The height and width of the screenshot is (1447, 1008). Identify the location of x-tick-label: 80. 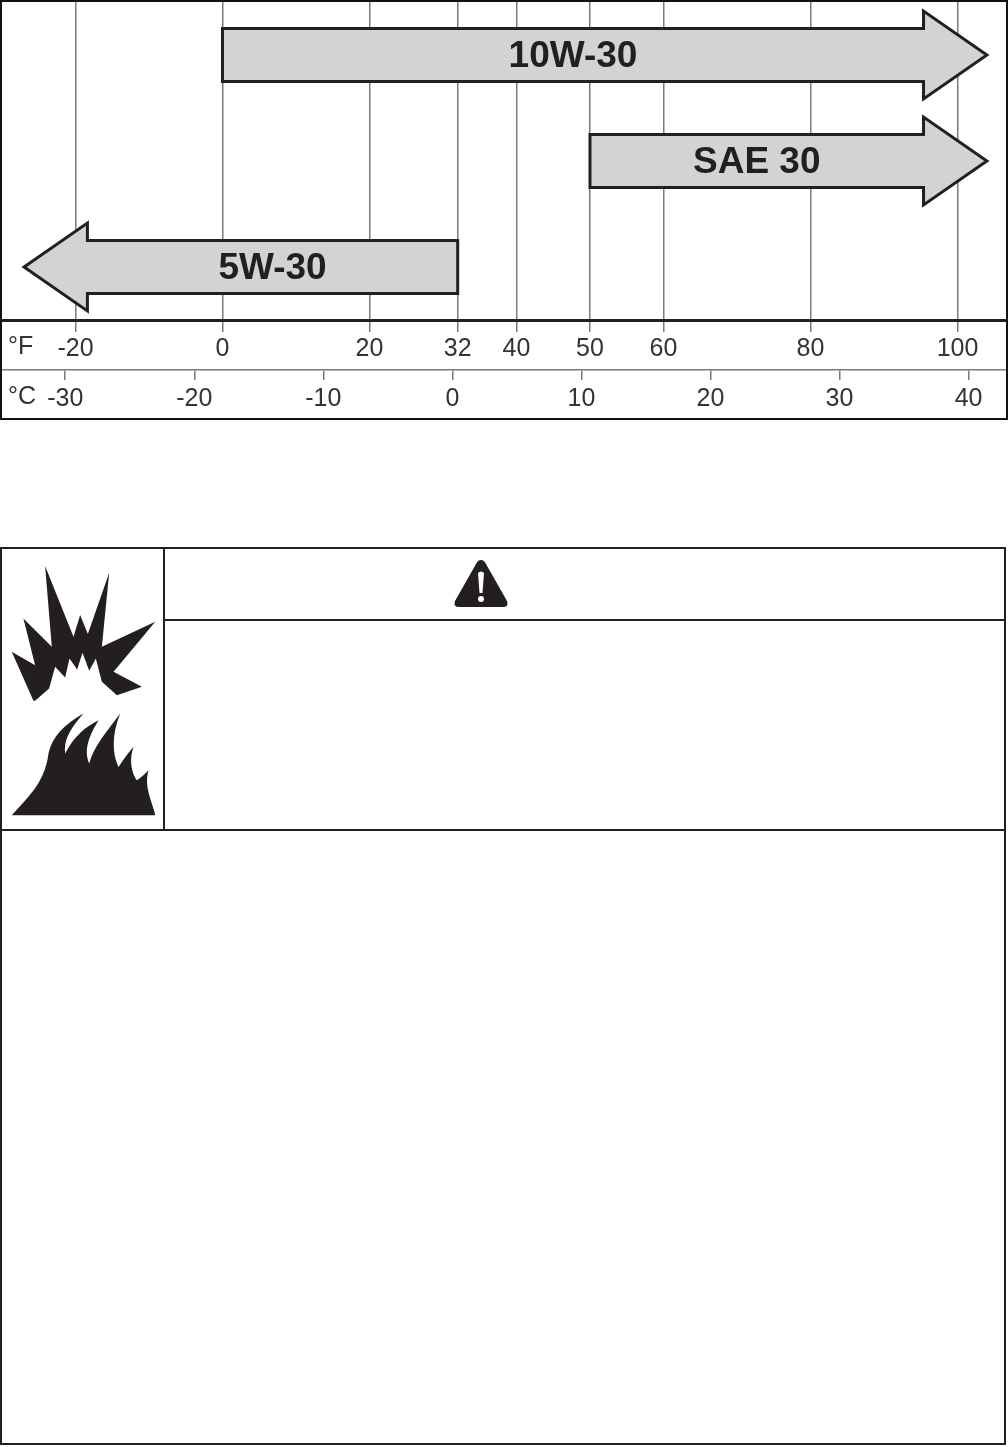
(810, 346).